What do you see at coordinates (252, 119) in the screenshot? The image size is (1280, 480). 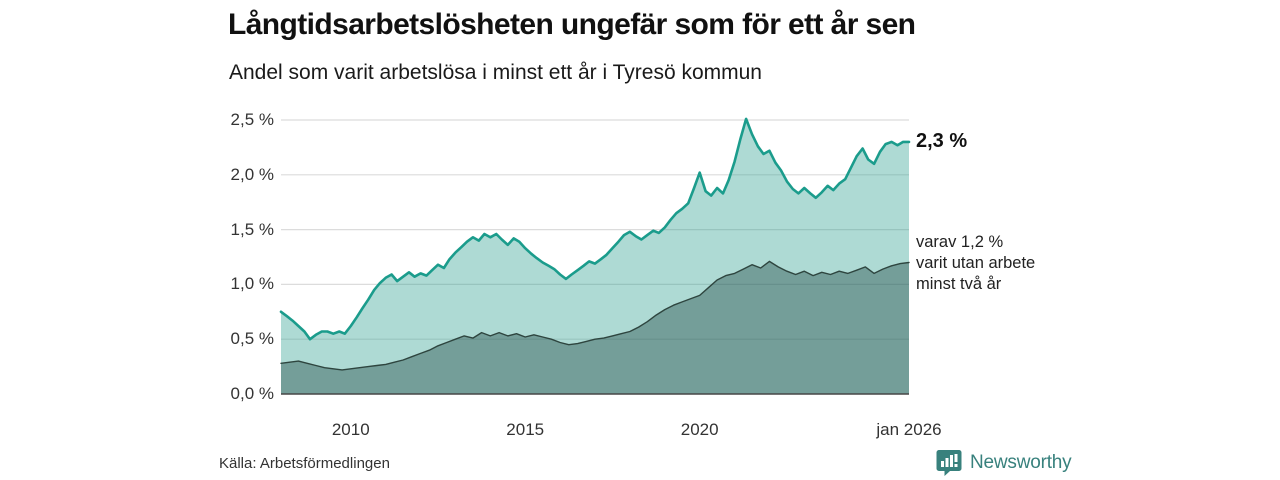 I see `y-tick-label: 2,5 %` at bounding box center [252, 119].